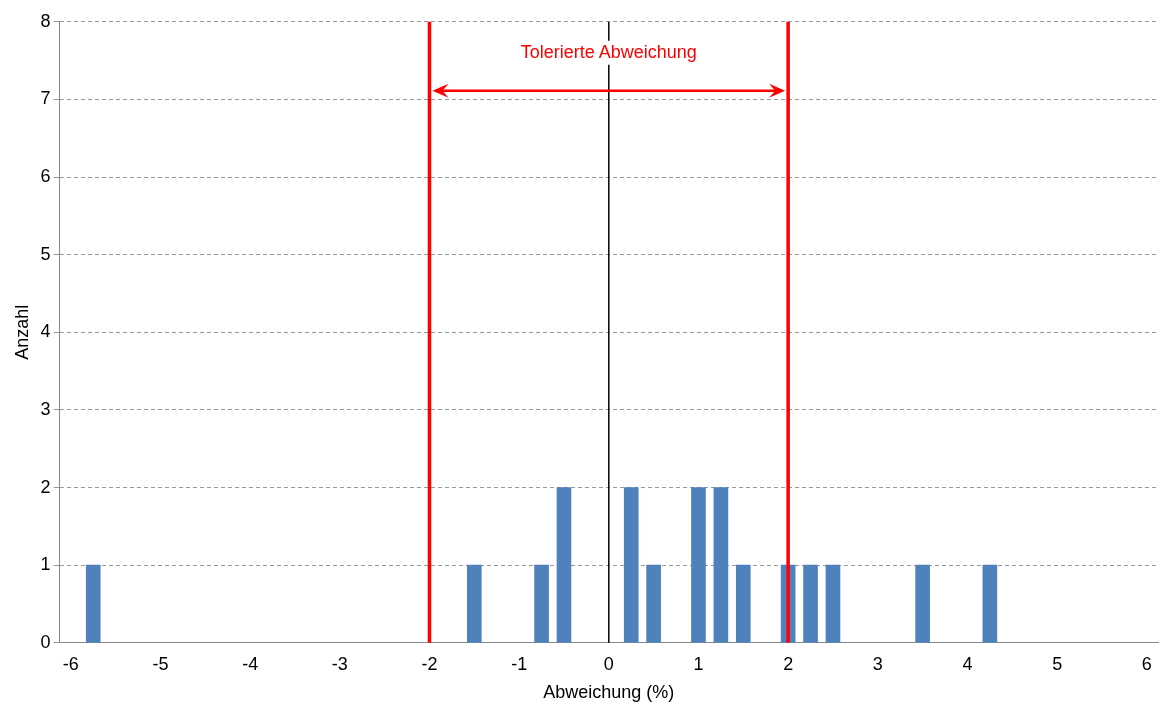 The height and width of the screenshot is (720, 1176). Describe the element at coordinates (967, 663) in the screenshot. I see `x-tick-label: 4` at that location.